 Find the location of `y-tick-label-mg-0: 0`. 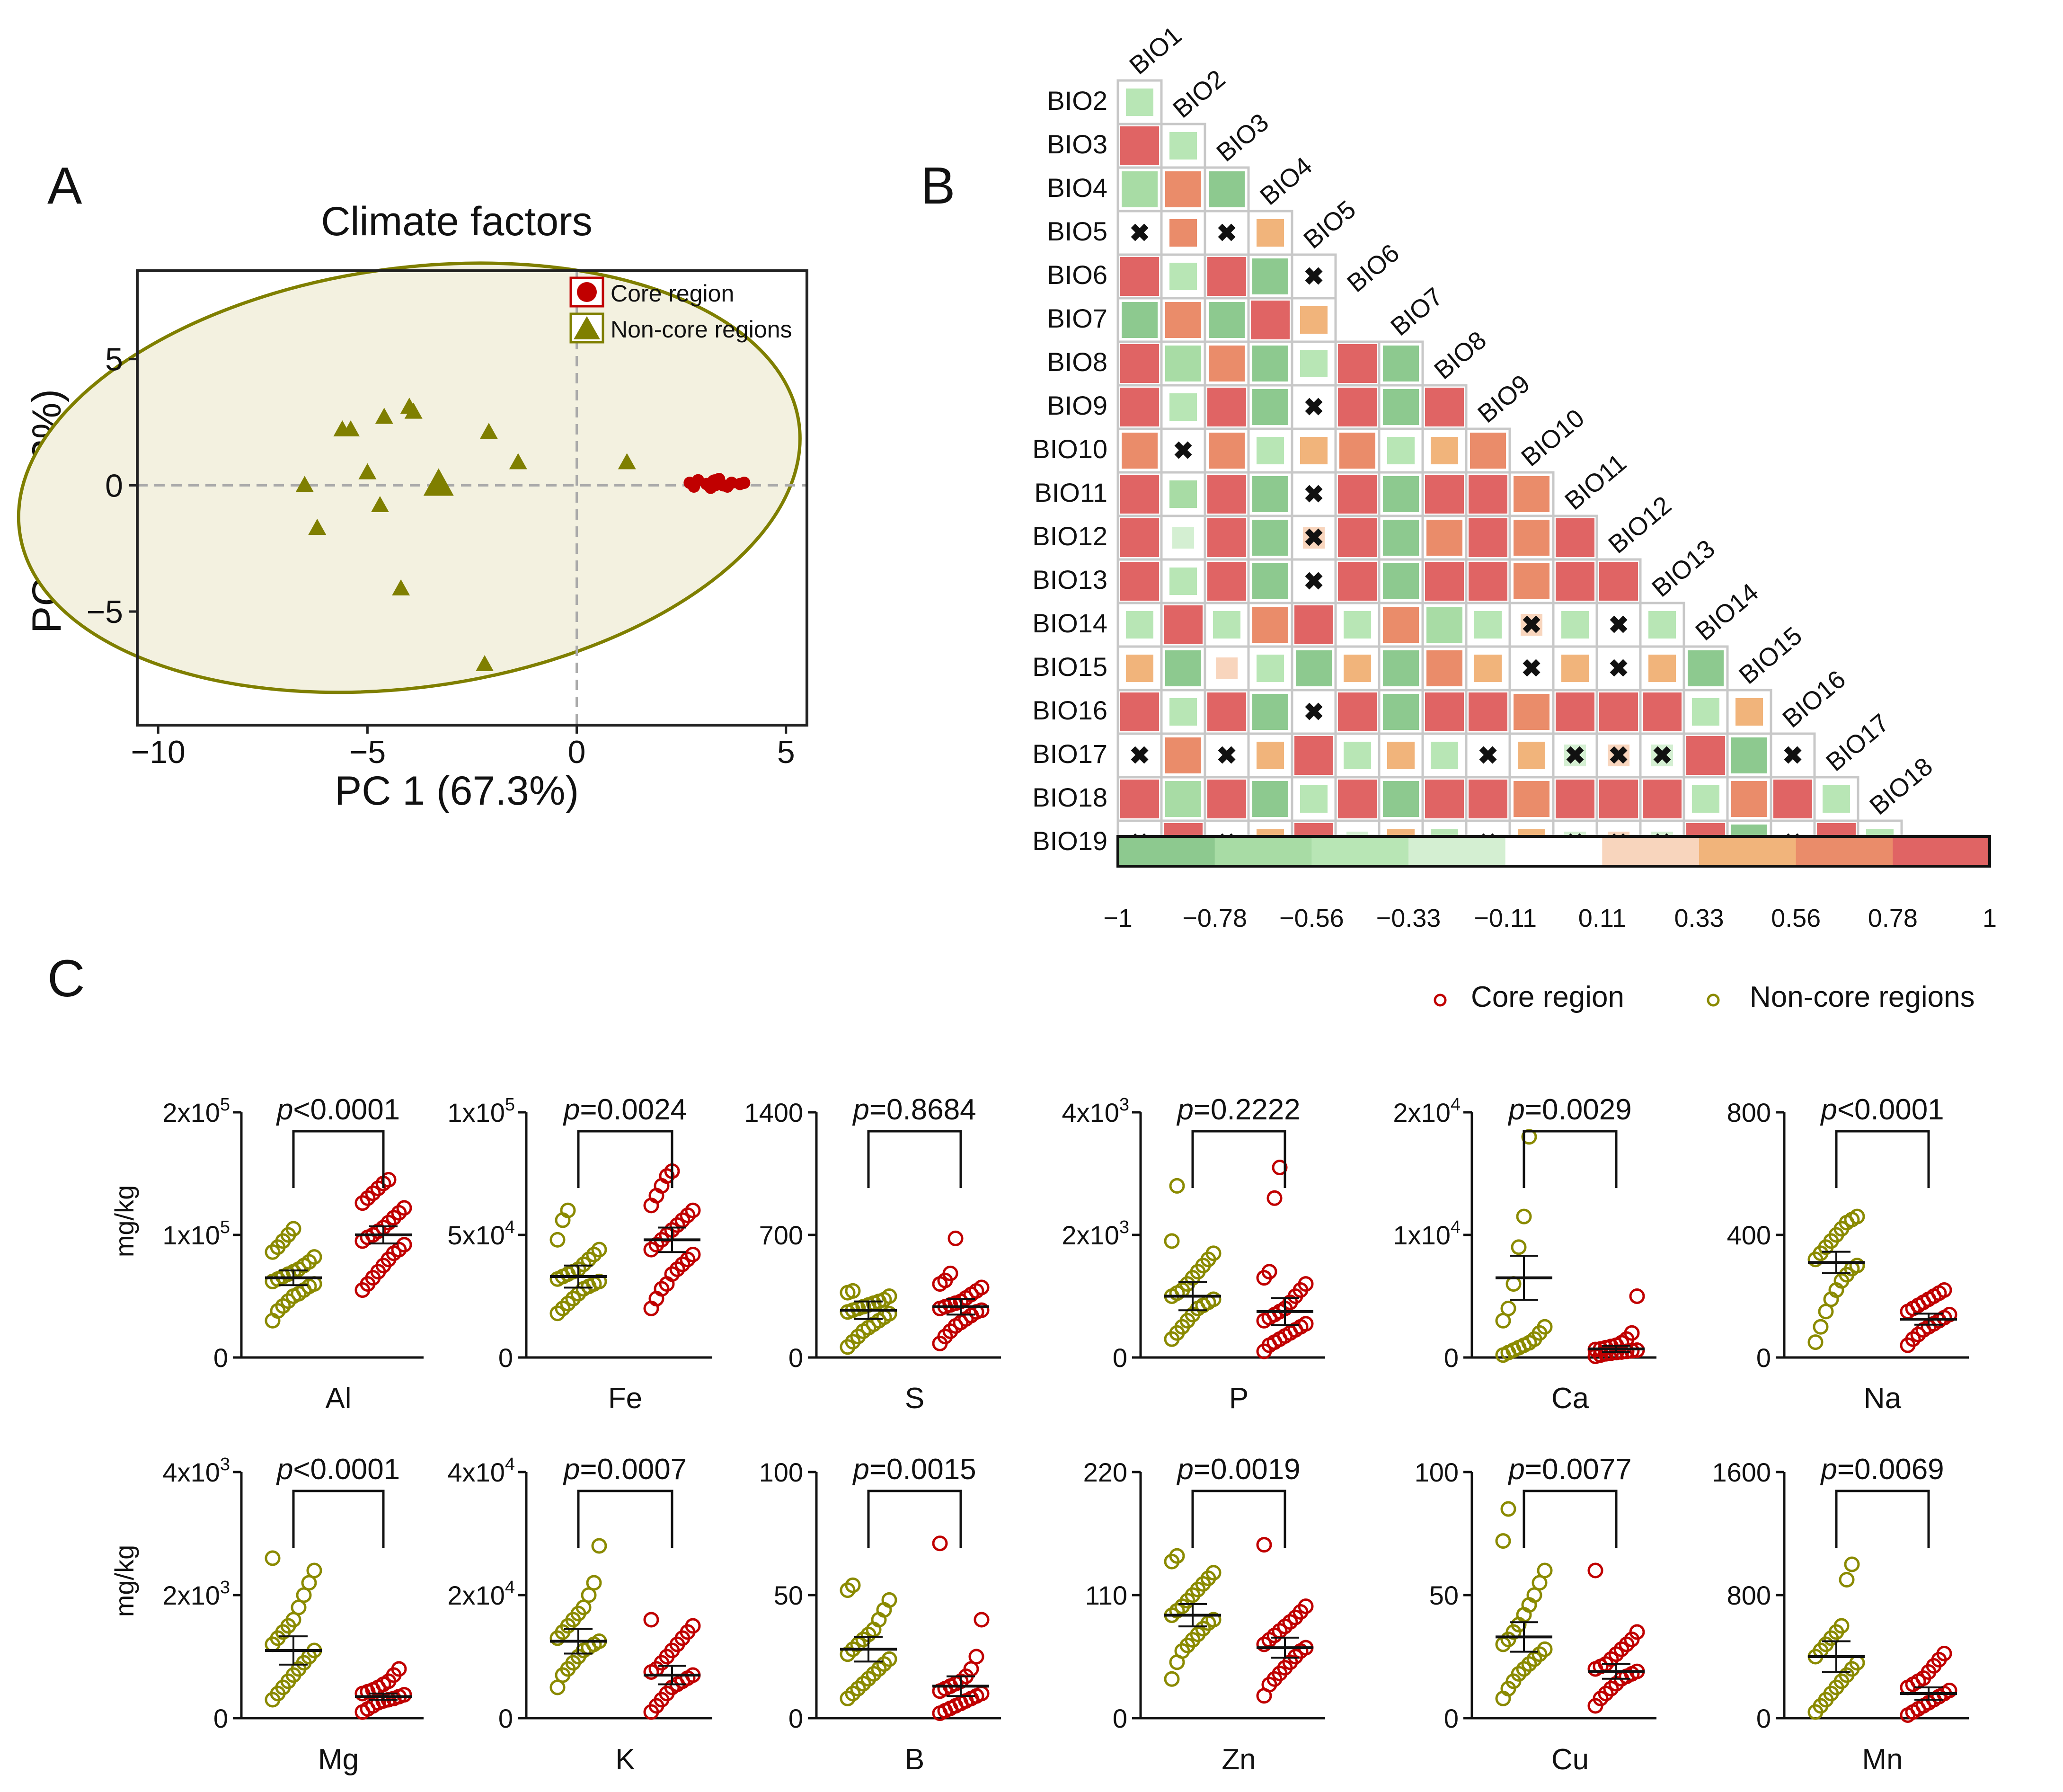

y-tick-label-mg-0: 0 is located at coordinates (220, 1718).